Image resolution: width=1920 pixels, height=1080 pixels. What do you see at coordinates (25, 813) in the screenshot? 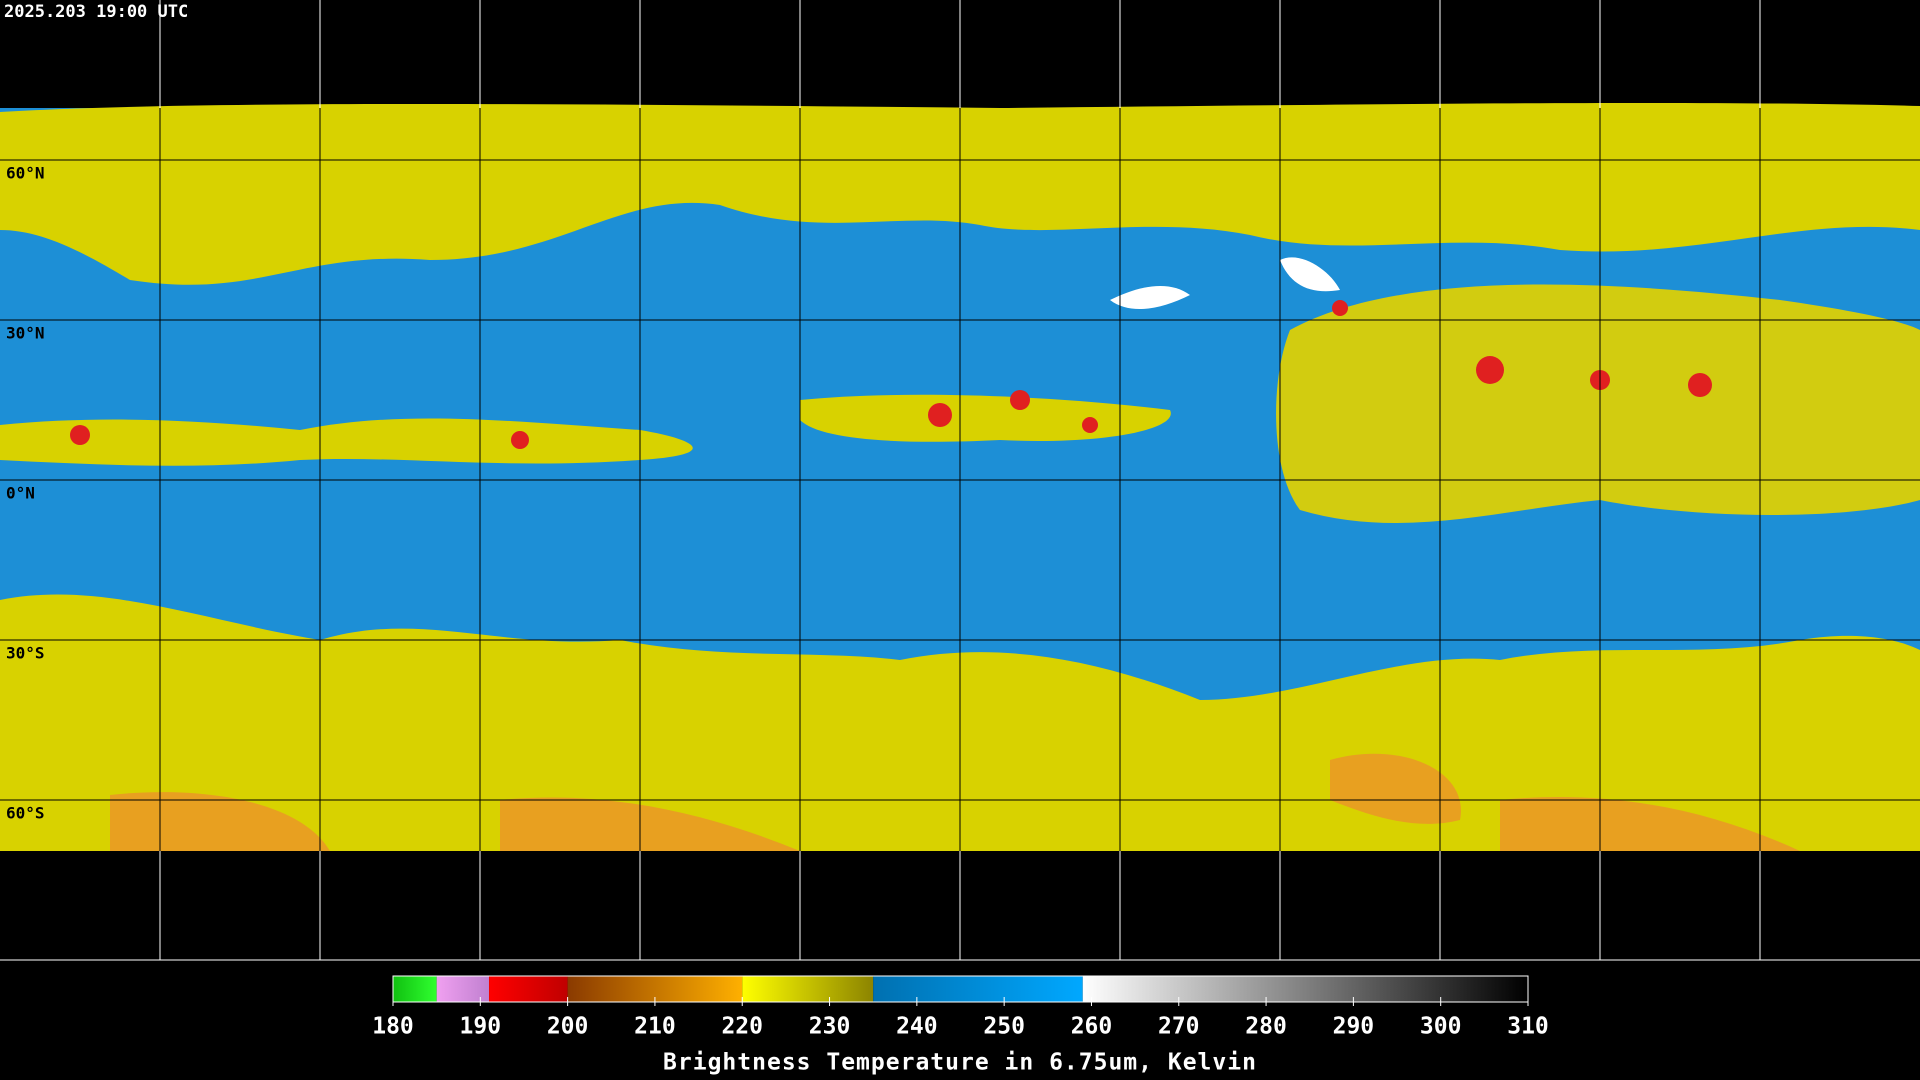
I see `latitude-label: 60°S` at bounding box center [25, 813].